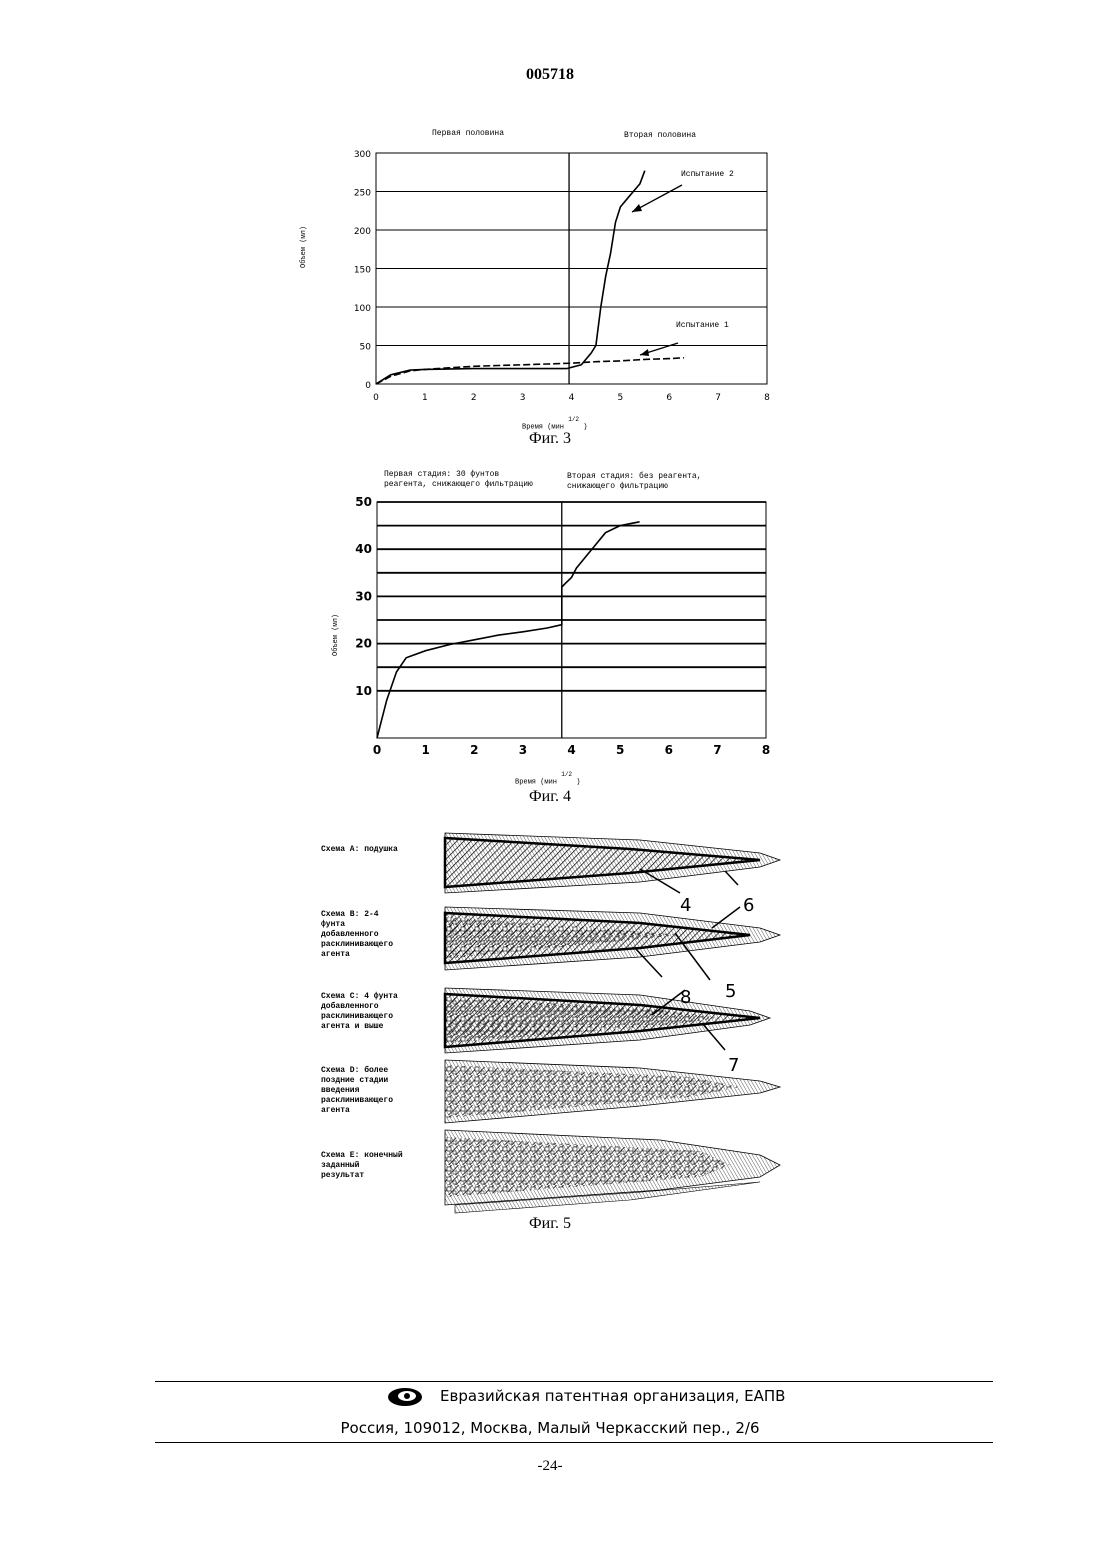 The width and height of the screenshot is (1100, 1556). What do you see at coordinates (748, 905) in the screenshot?
I see `fig5-number-6: 6` at bounding box center [748, 905].